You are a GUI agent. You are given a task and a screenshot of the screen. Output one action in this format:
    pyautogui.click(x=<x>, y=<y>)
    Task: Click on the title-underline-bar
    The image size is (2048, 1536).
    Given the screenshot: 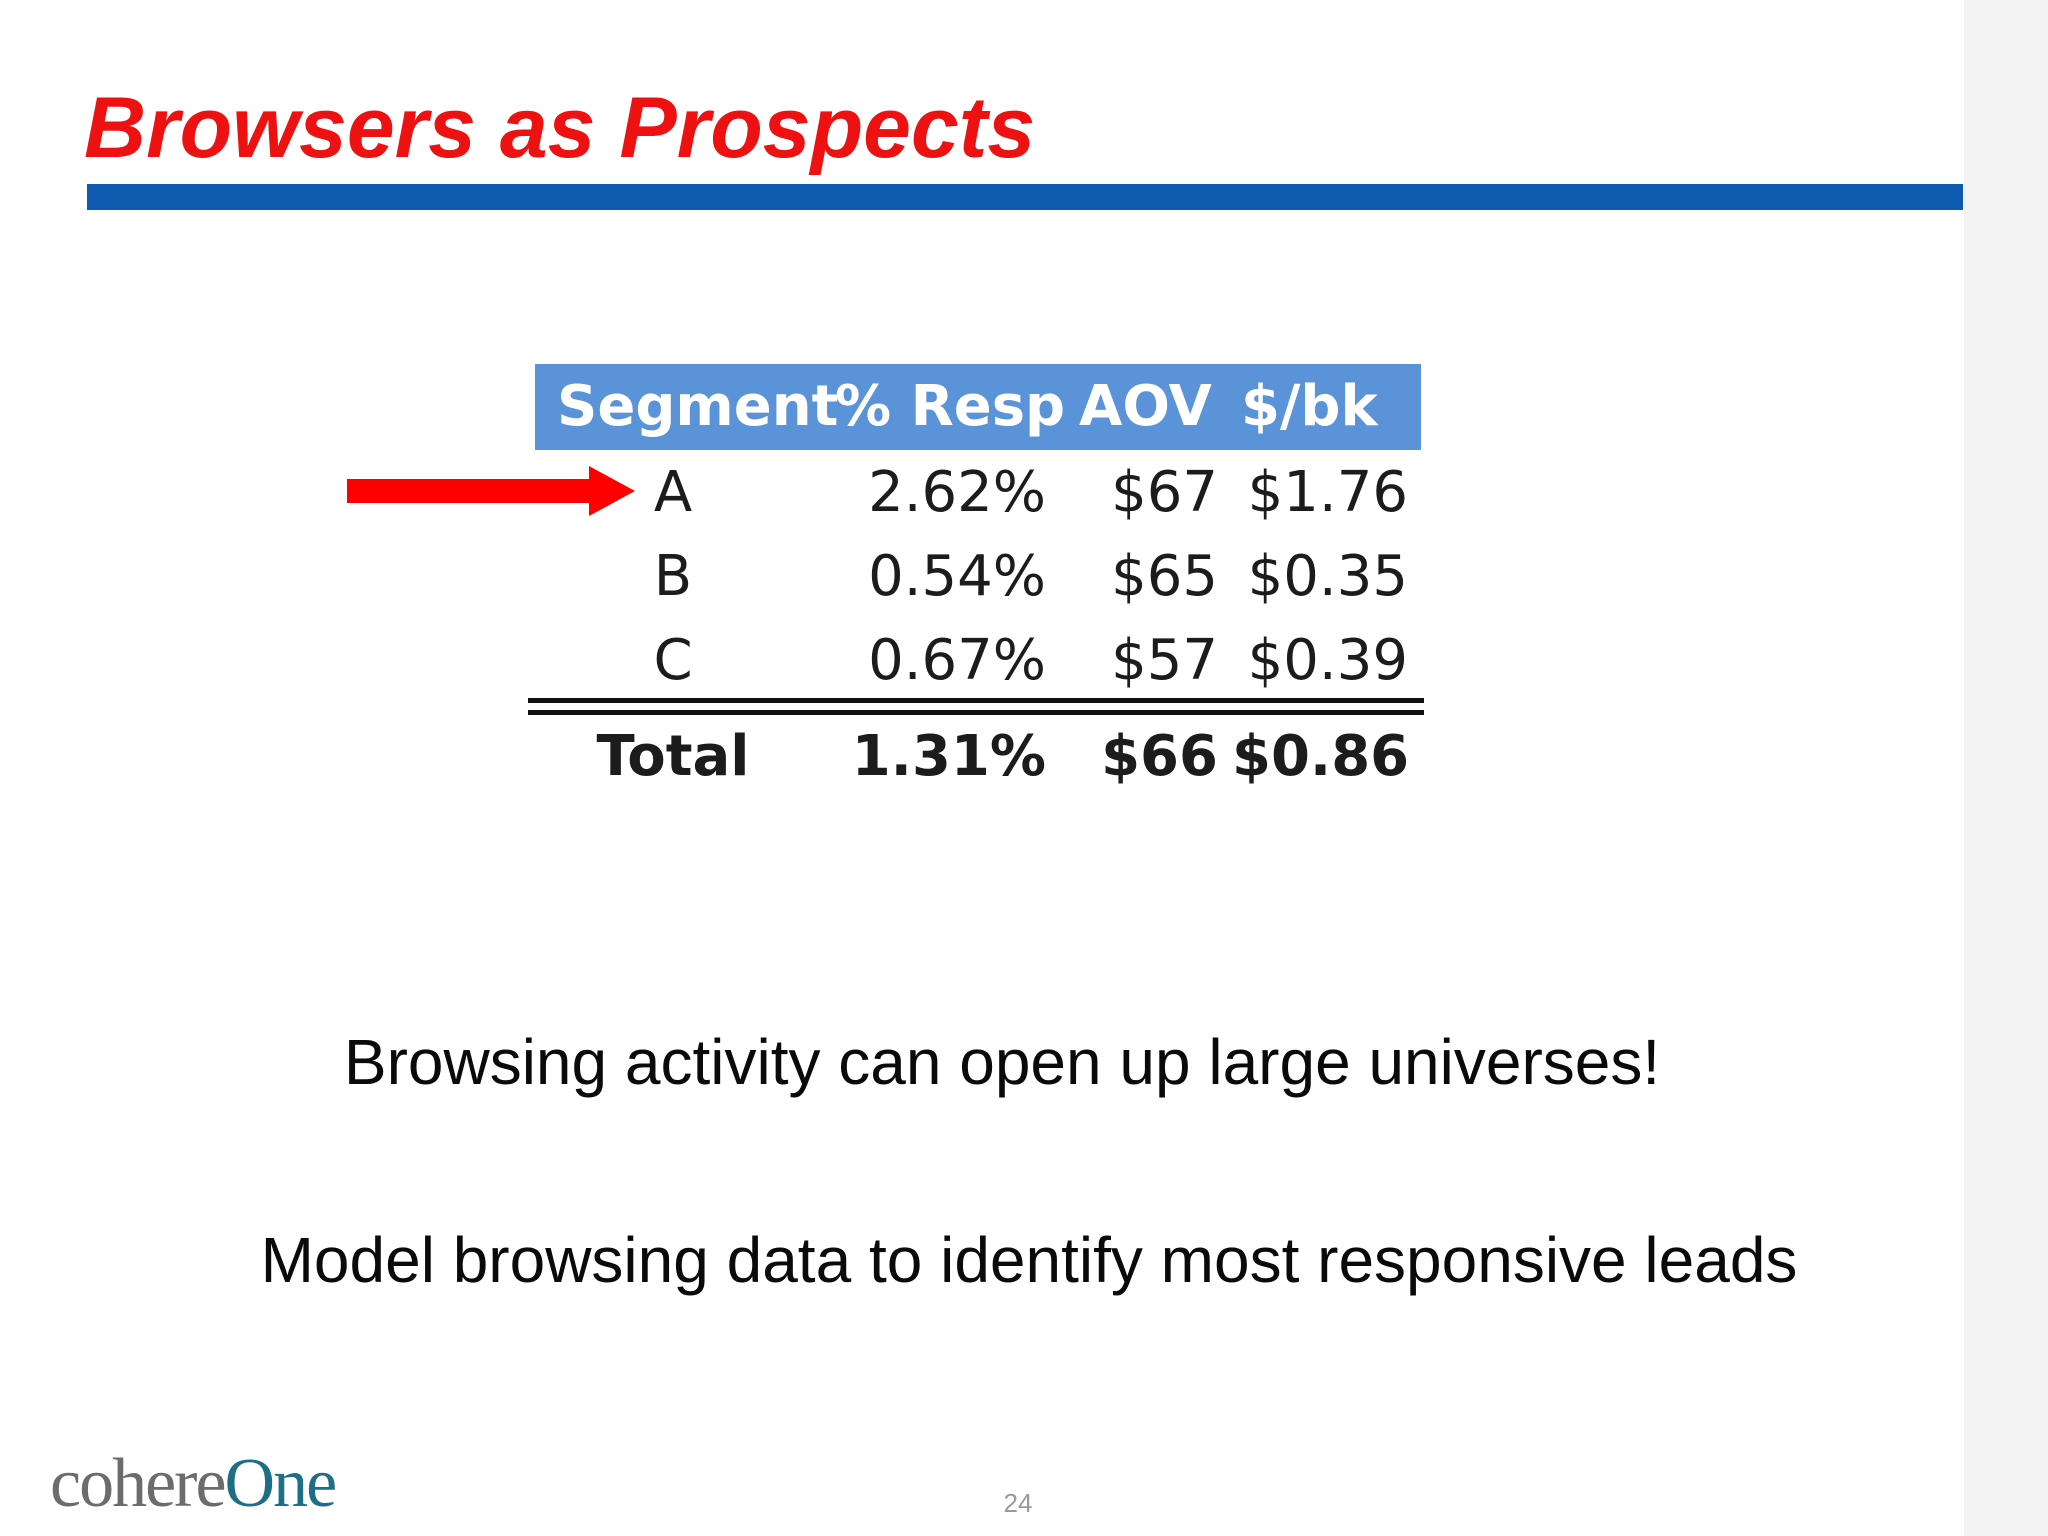 What is the action you would take?
    pyautogui.click(x=1025, y=197)
    